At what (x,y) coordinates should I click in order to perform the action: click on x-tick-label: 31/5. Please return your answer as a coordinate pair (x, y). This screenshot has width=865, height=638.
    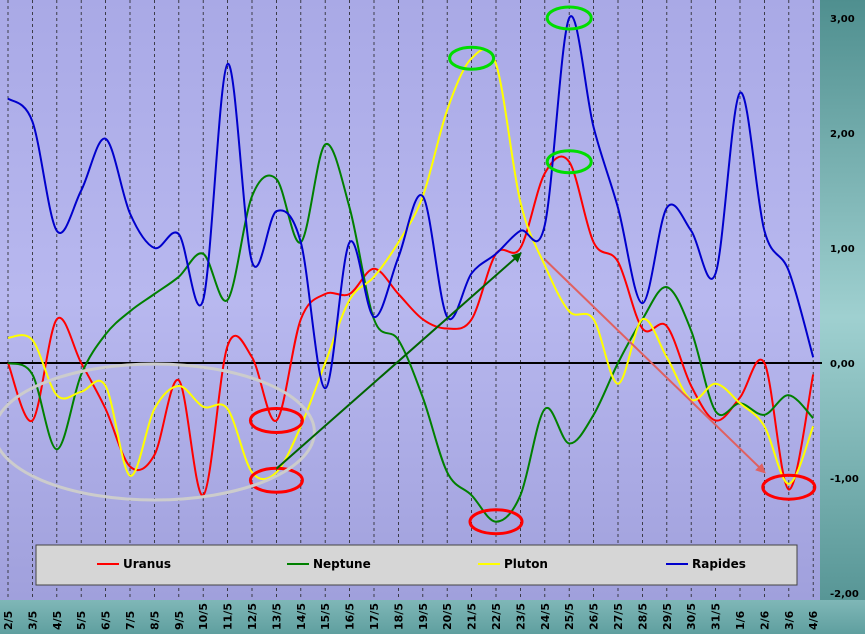
    Looking at the image, I should click on (716, 616).